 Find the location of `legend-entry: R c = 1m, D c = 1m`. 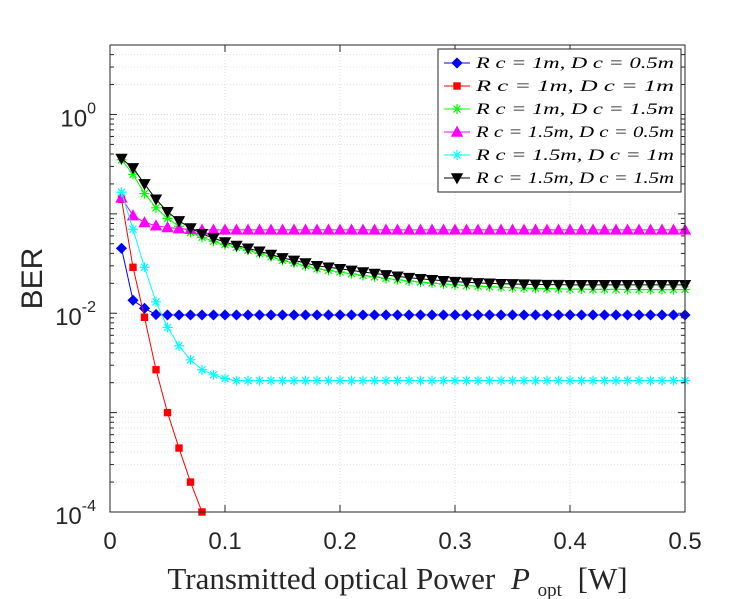

legend-entry: R c = 1m, D c = 1m is located at coordinates (559, 86).